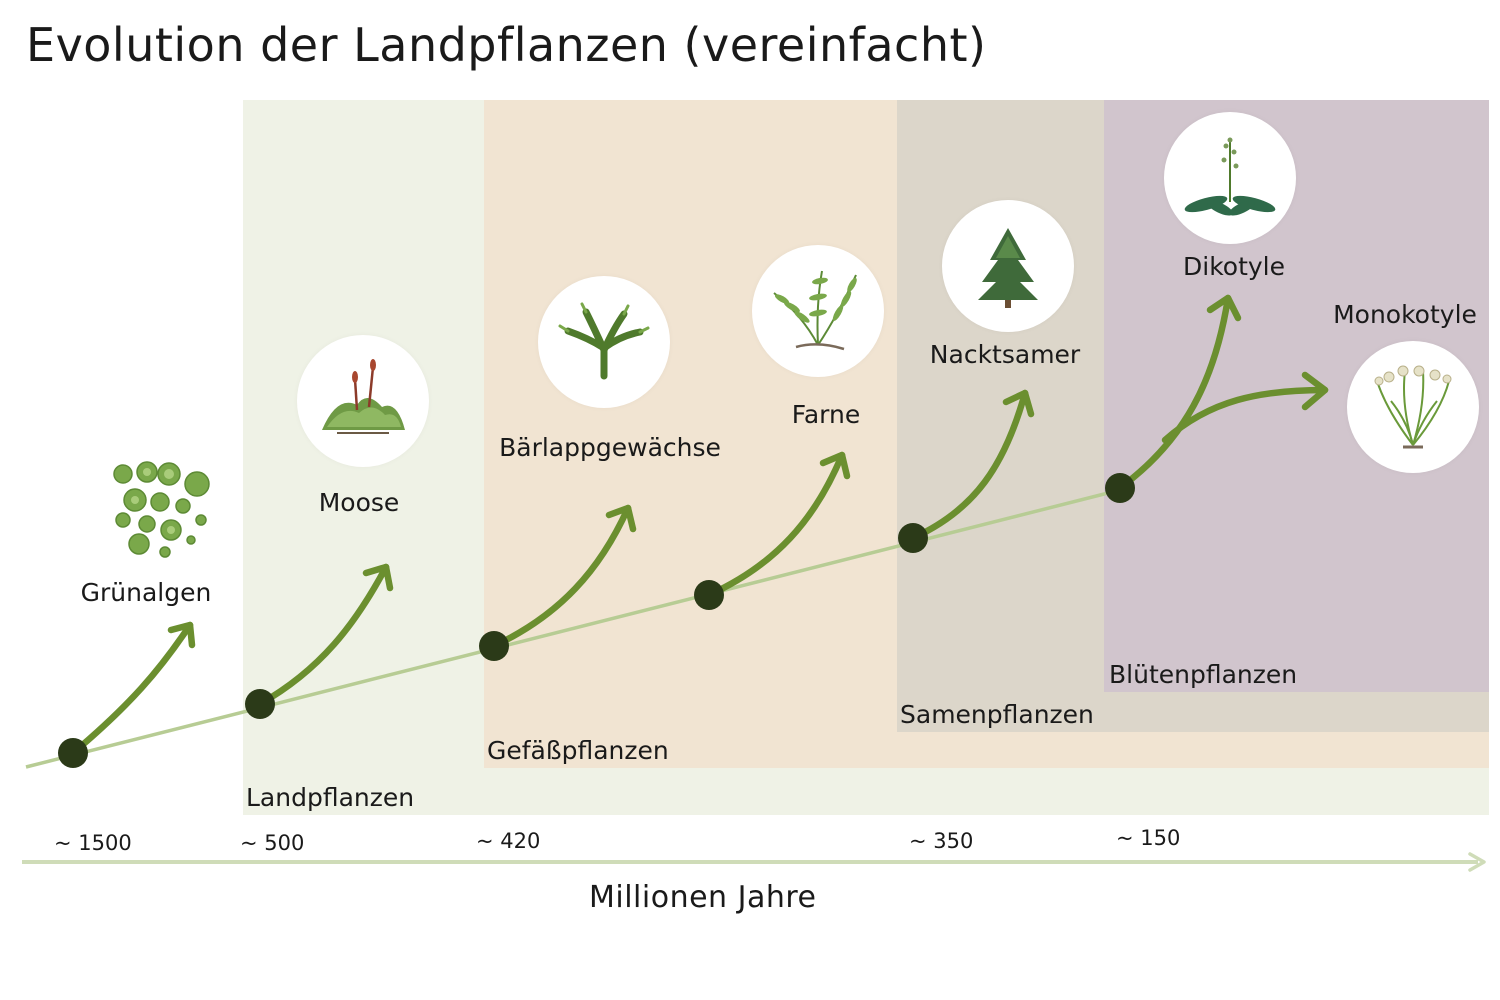 This screenshot has height=1000, width=1500. I want to click on fern-circle, so click(818, 311).